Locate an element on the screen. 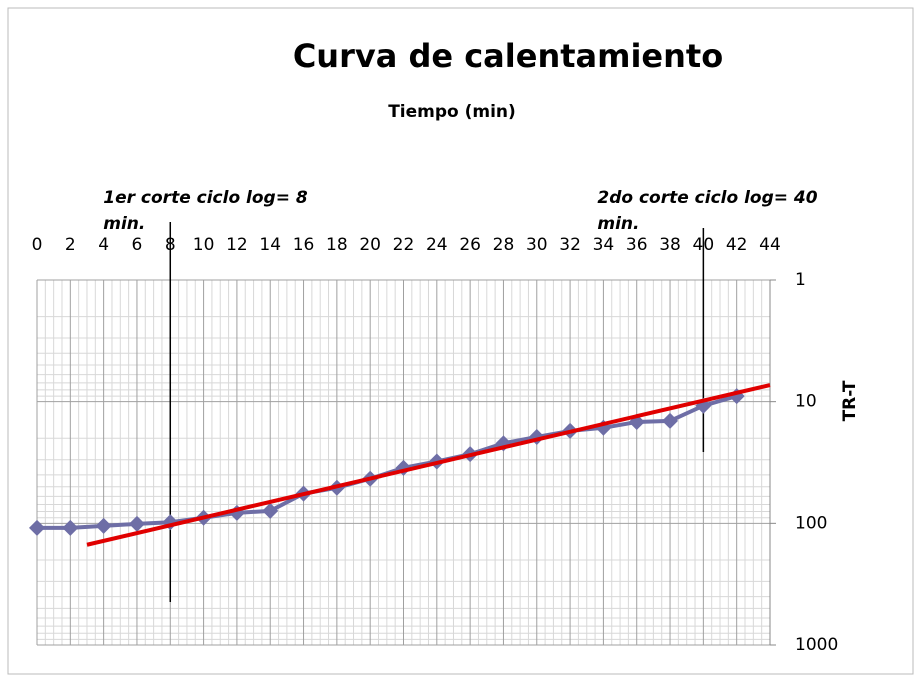  x-tick-label: 2 is located at coordinates (70, 245).